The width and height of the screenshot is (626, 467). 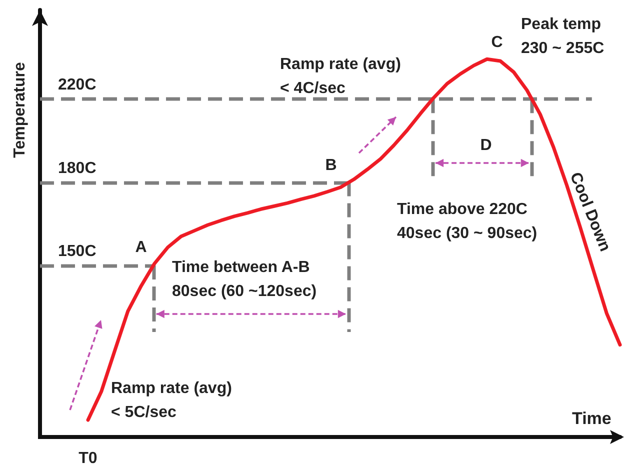 What do you see at coordinates (171, 400) in the screenshot?
I see `annotation: Ramp rate (avg) < 5C/sec` at bounding box center [171, 400].